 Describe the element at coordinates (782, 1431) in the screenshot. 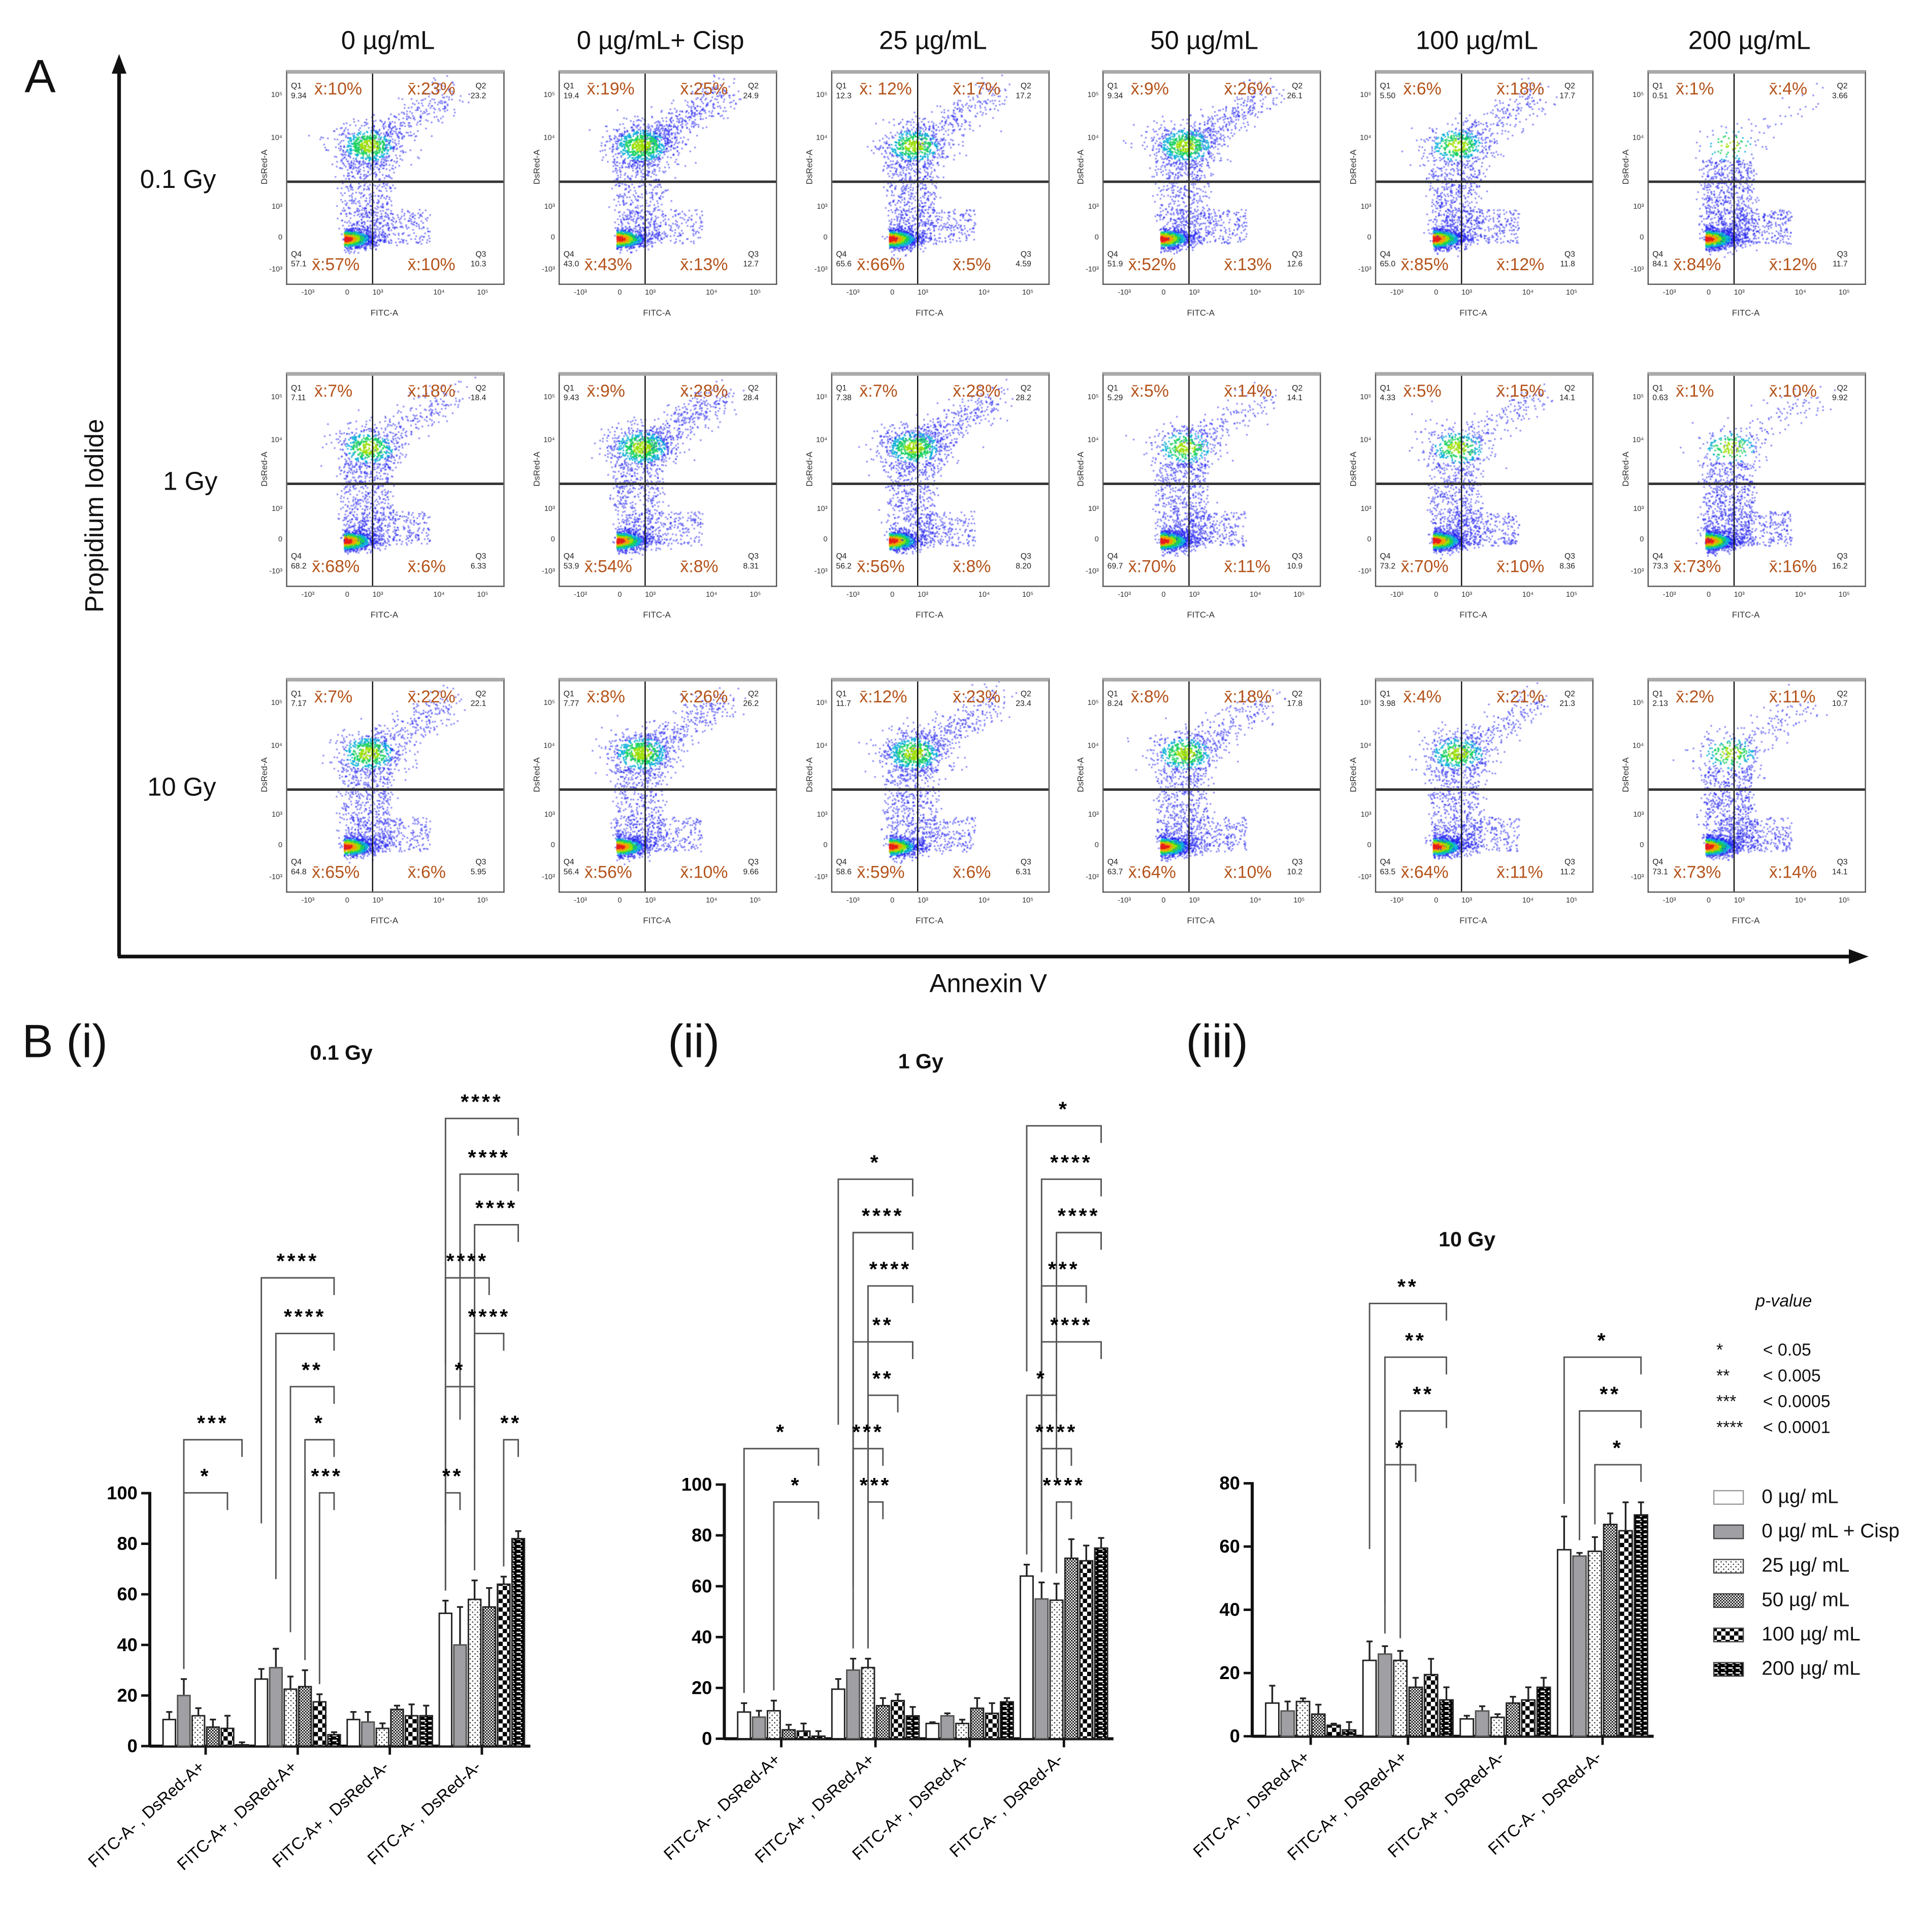

I see `significance-stars: *` at that location.